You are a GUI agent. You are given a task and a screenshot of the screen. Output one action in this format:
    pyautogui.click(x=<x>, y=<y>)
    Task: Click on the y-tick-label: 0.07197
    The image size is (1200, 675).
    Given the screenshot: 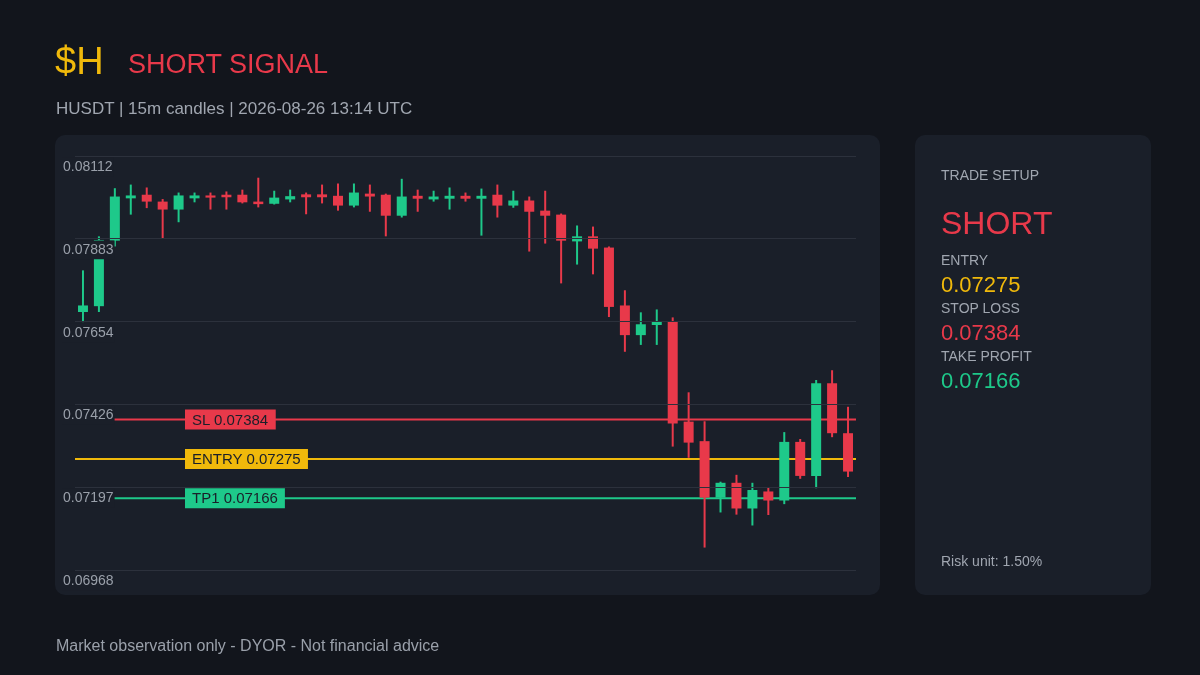 What is the action you would take?
    pyautogui.click(x=88, y=496)
    